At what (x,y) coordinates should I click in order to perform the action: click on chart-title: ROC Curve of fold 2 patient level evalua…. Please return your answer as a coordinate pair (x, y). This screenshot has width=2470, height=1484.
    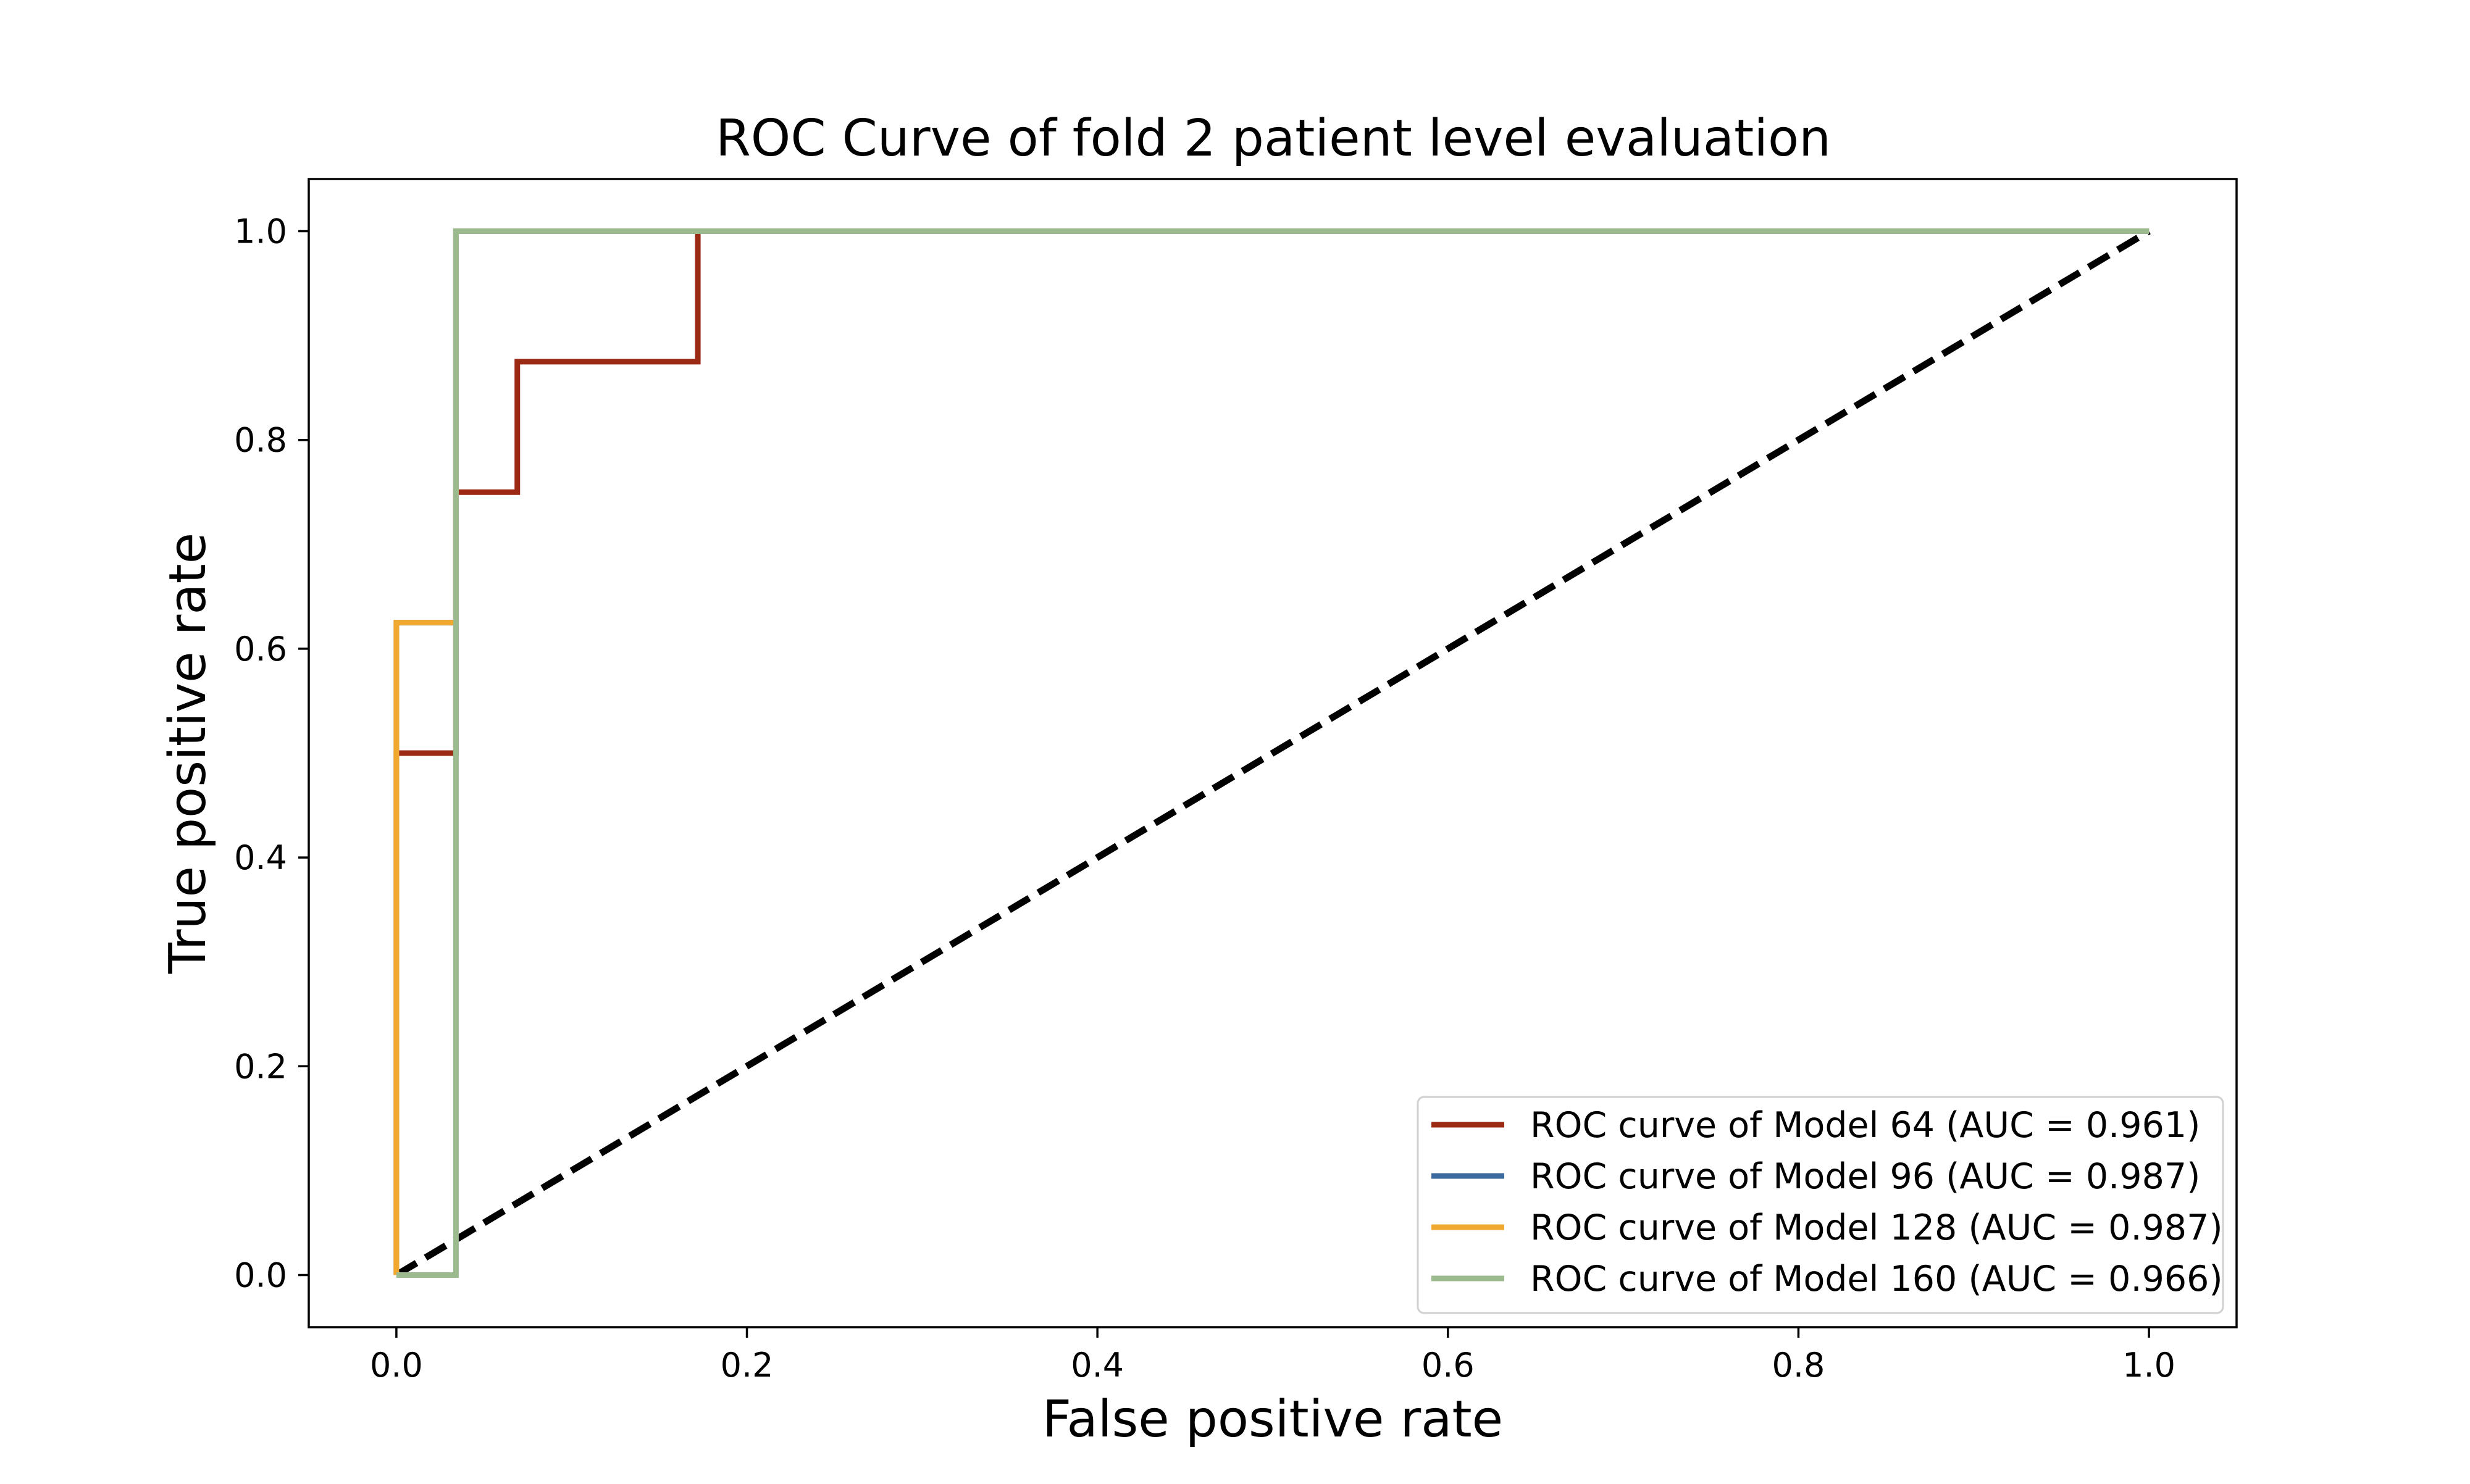
    Looking at the image, I should click on (1273, 138).